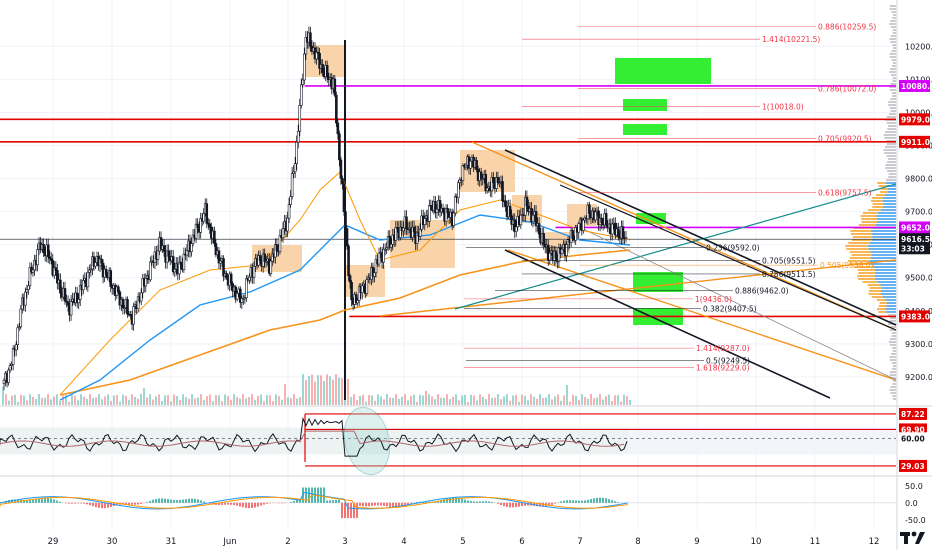 The width and height of the screenshot is (932, 554). Describe the element at coordinates (913, 248) in the screenshot. I see `price-label: 33:03` at that location.